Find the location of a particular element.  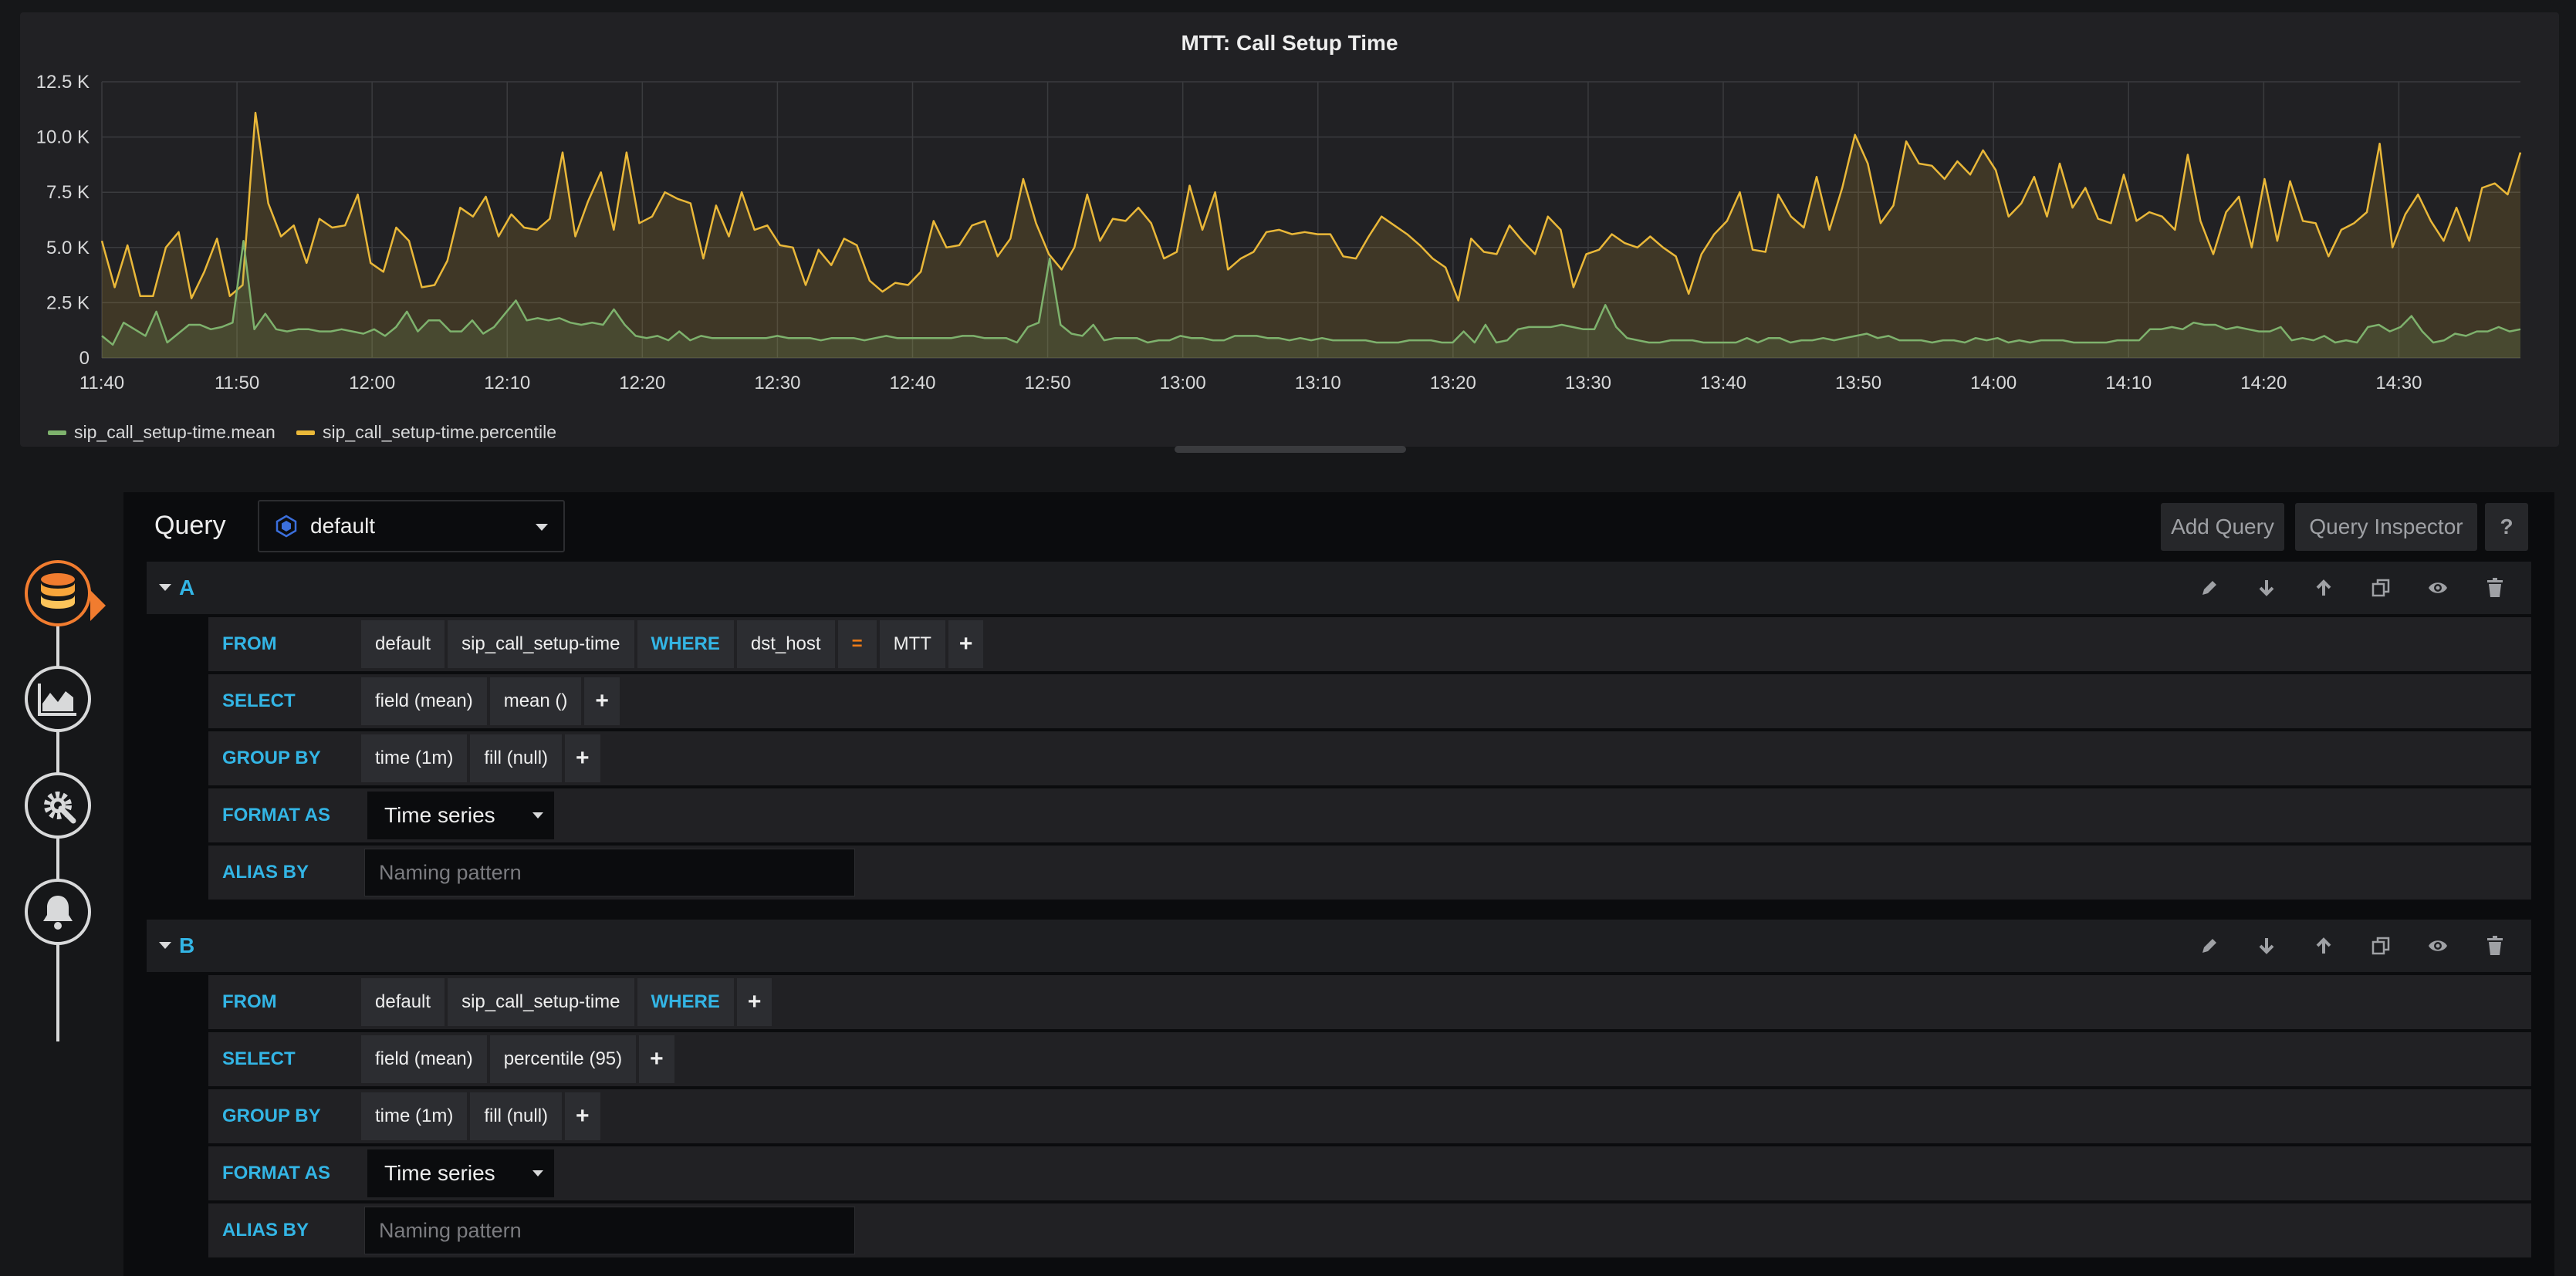

x-tick-label: 11:50 is located at coordinates (237, 383).